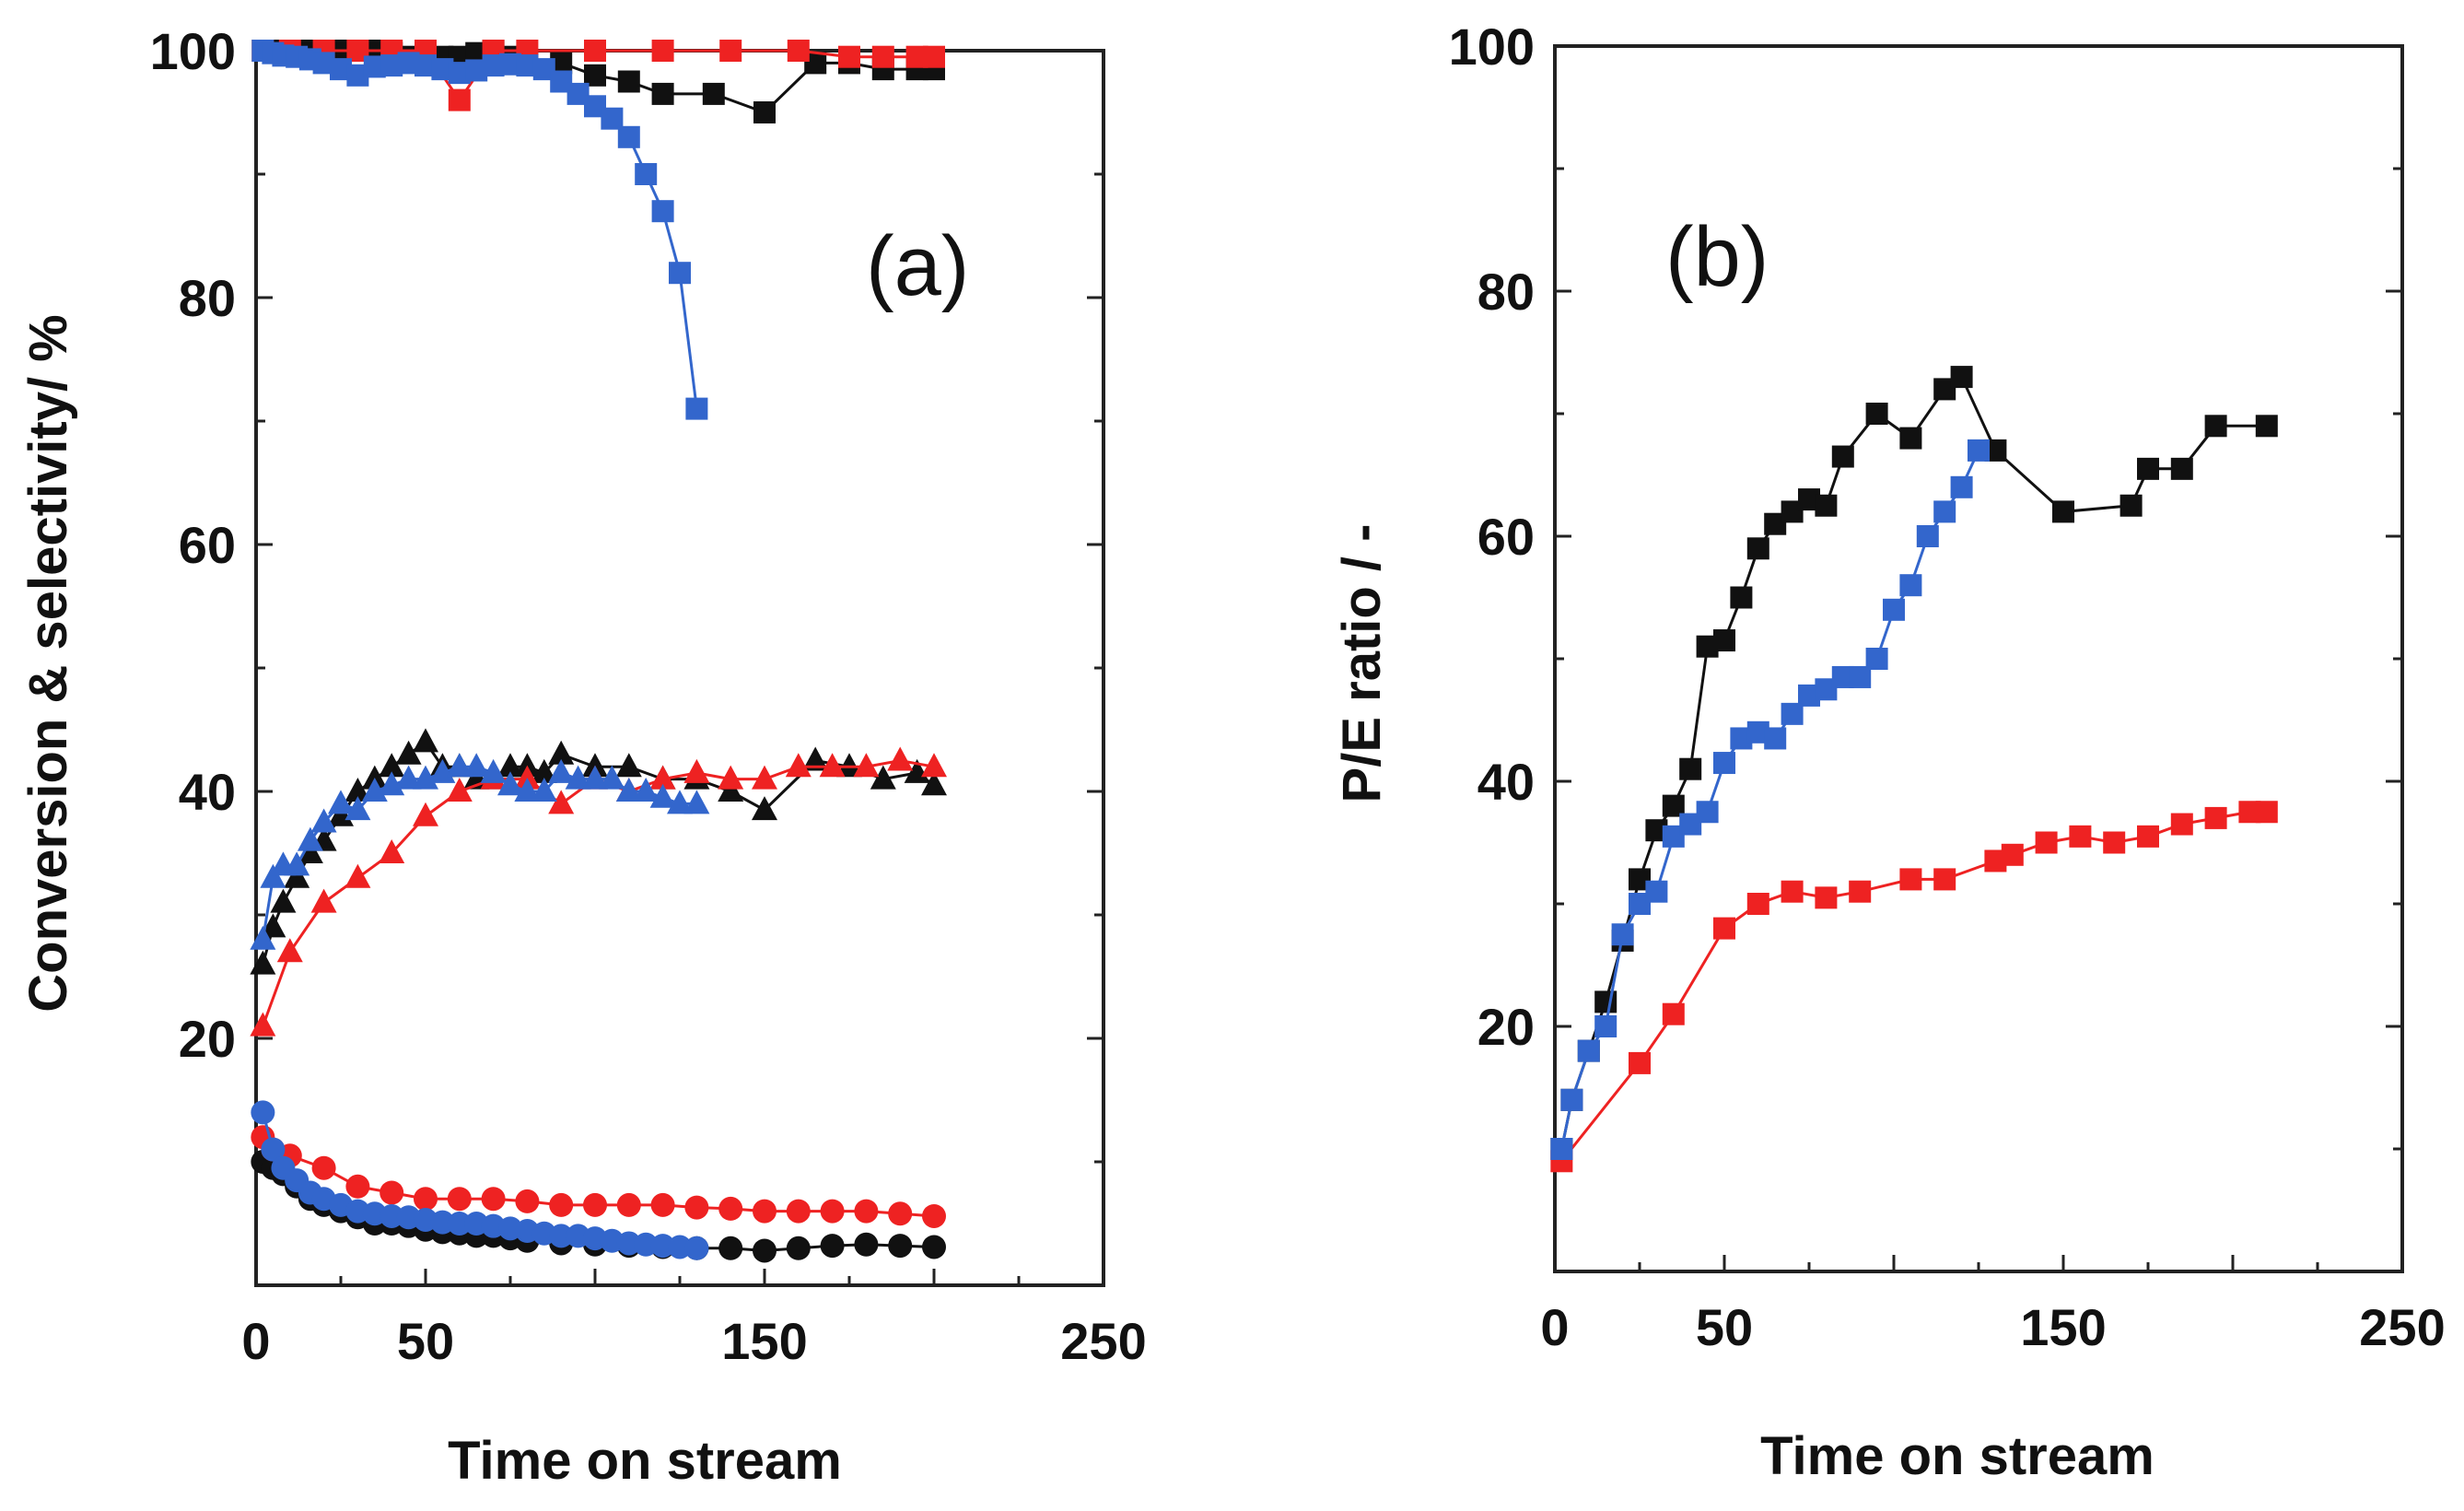 The image size is (2464, 1511). What do you see at coordinates (1506, 537) in the screenshot?
I see `chart-b-y-tick-label: 60` at bounding box center [1506, 537].